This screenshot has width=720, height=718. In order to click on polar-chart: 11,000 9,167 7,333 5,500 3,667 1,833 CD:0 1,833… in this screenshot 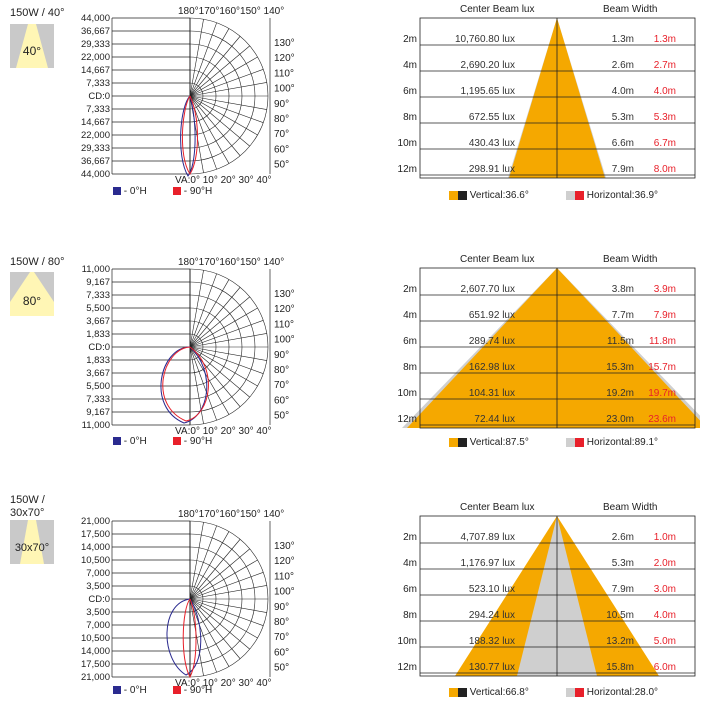, I will do `click(188, 347)`.